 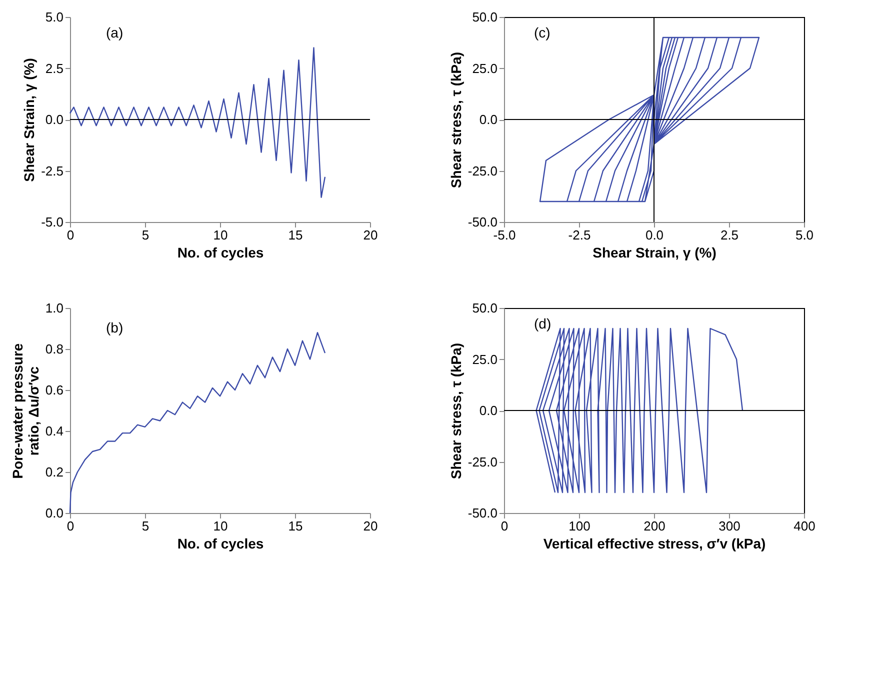 What do you see at coordinates (654, 235) in the screenshot?
I see `x-tick-label: 0.0` at bounding box center [654, 235].